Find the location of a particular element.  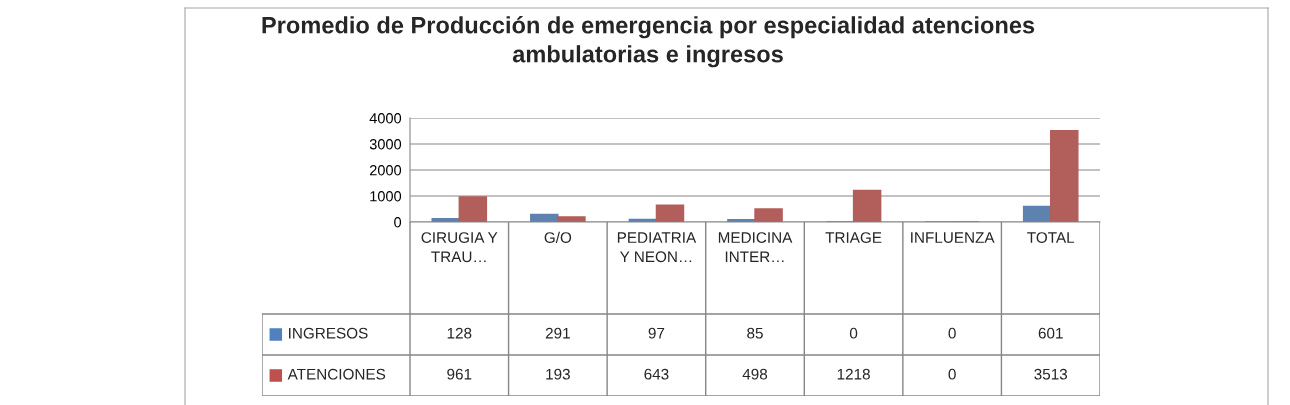

x-tick-label: INFLUENZA is located at coordinates (953, 237).